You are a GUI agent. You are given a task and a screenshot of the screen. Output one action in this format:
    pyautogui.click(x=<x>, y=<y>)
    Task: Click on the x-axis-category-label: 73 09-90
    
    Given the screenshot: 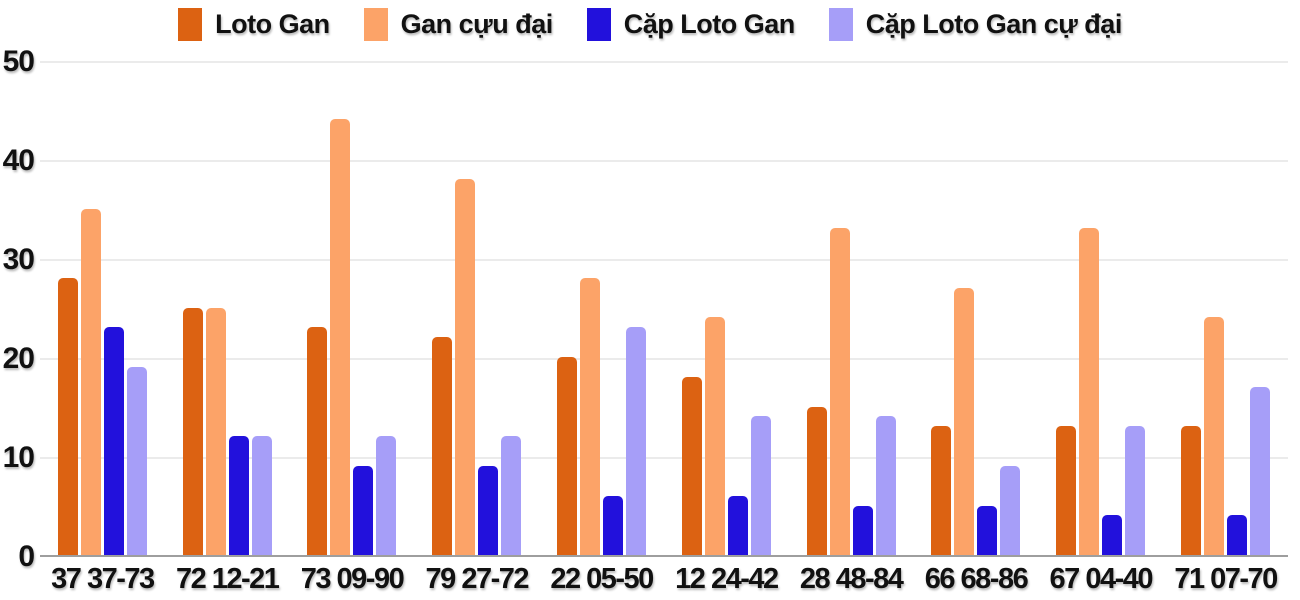 What is the action you would take?
    pyautogui.click(x=352, y=579)
    